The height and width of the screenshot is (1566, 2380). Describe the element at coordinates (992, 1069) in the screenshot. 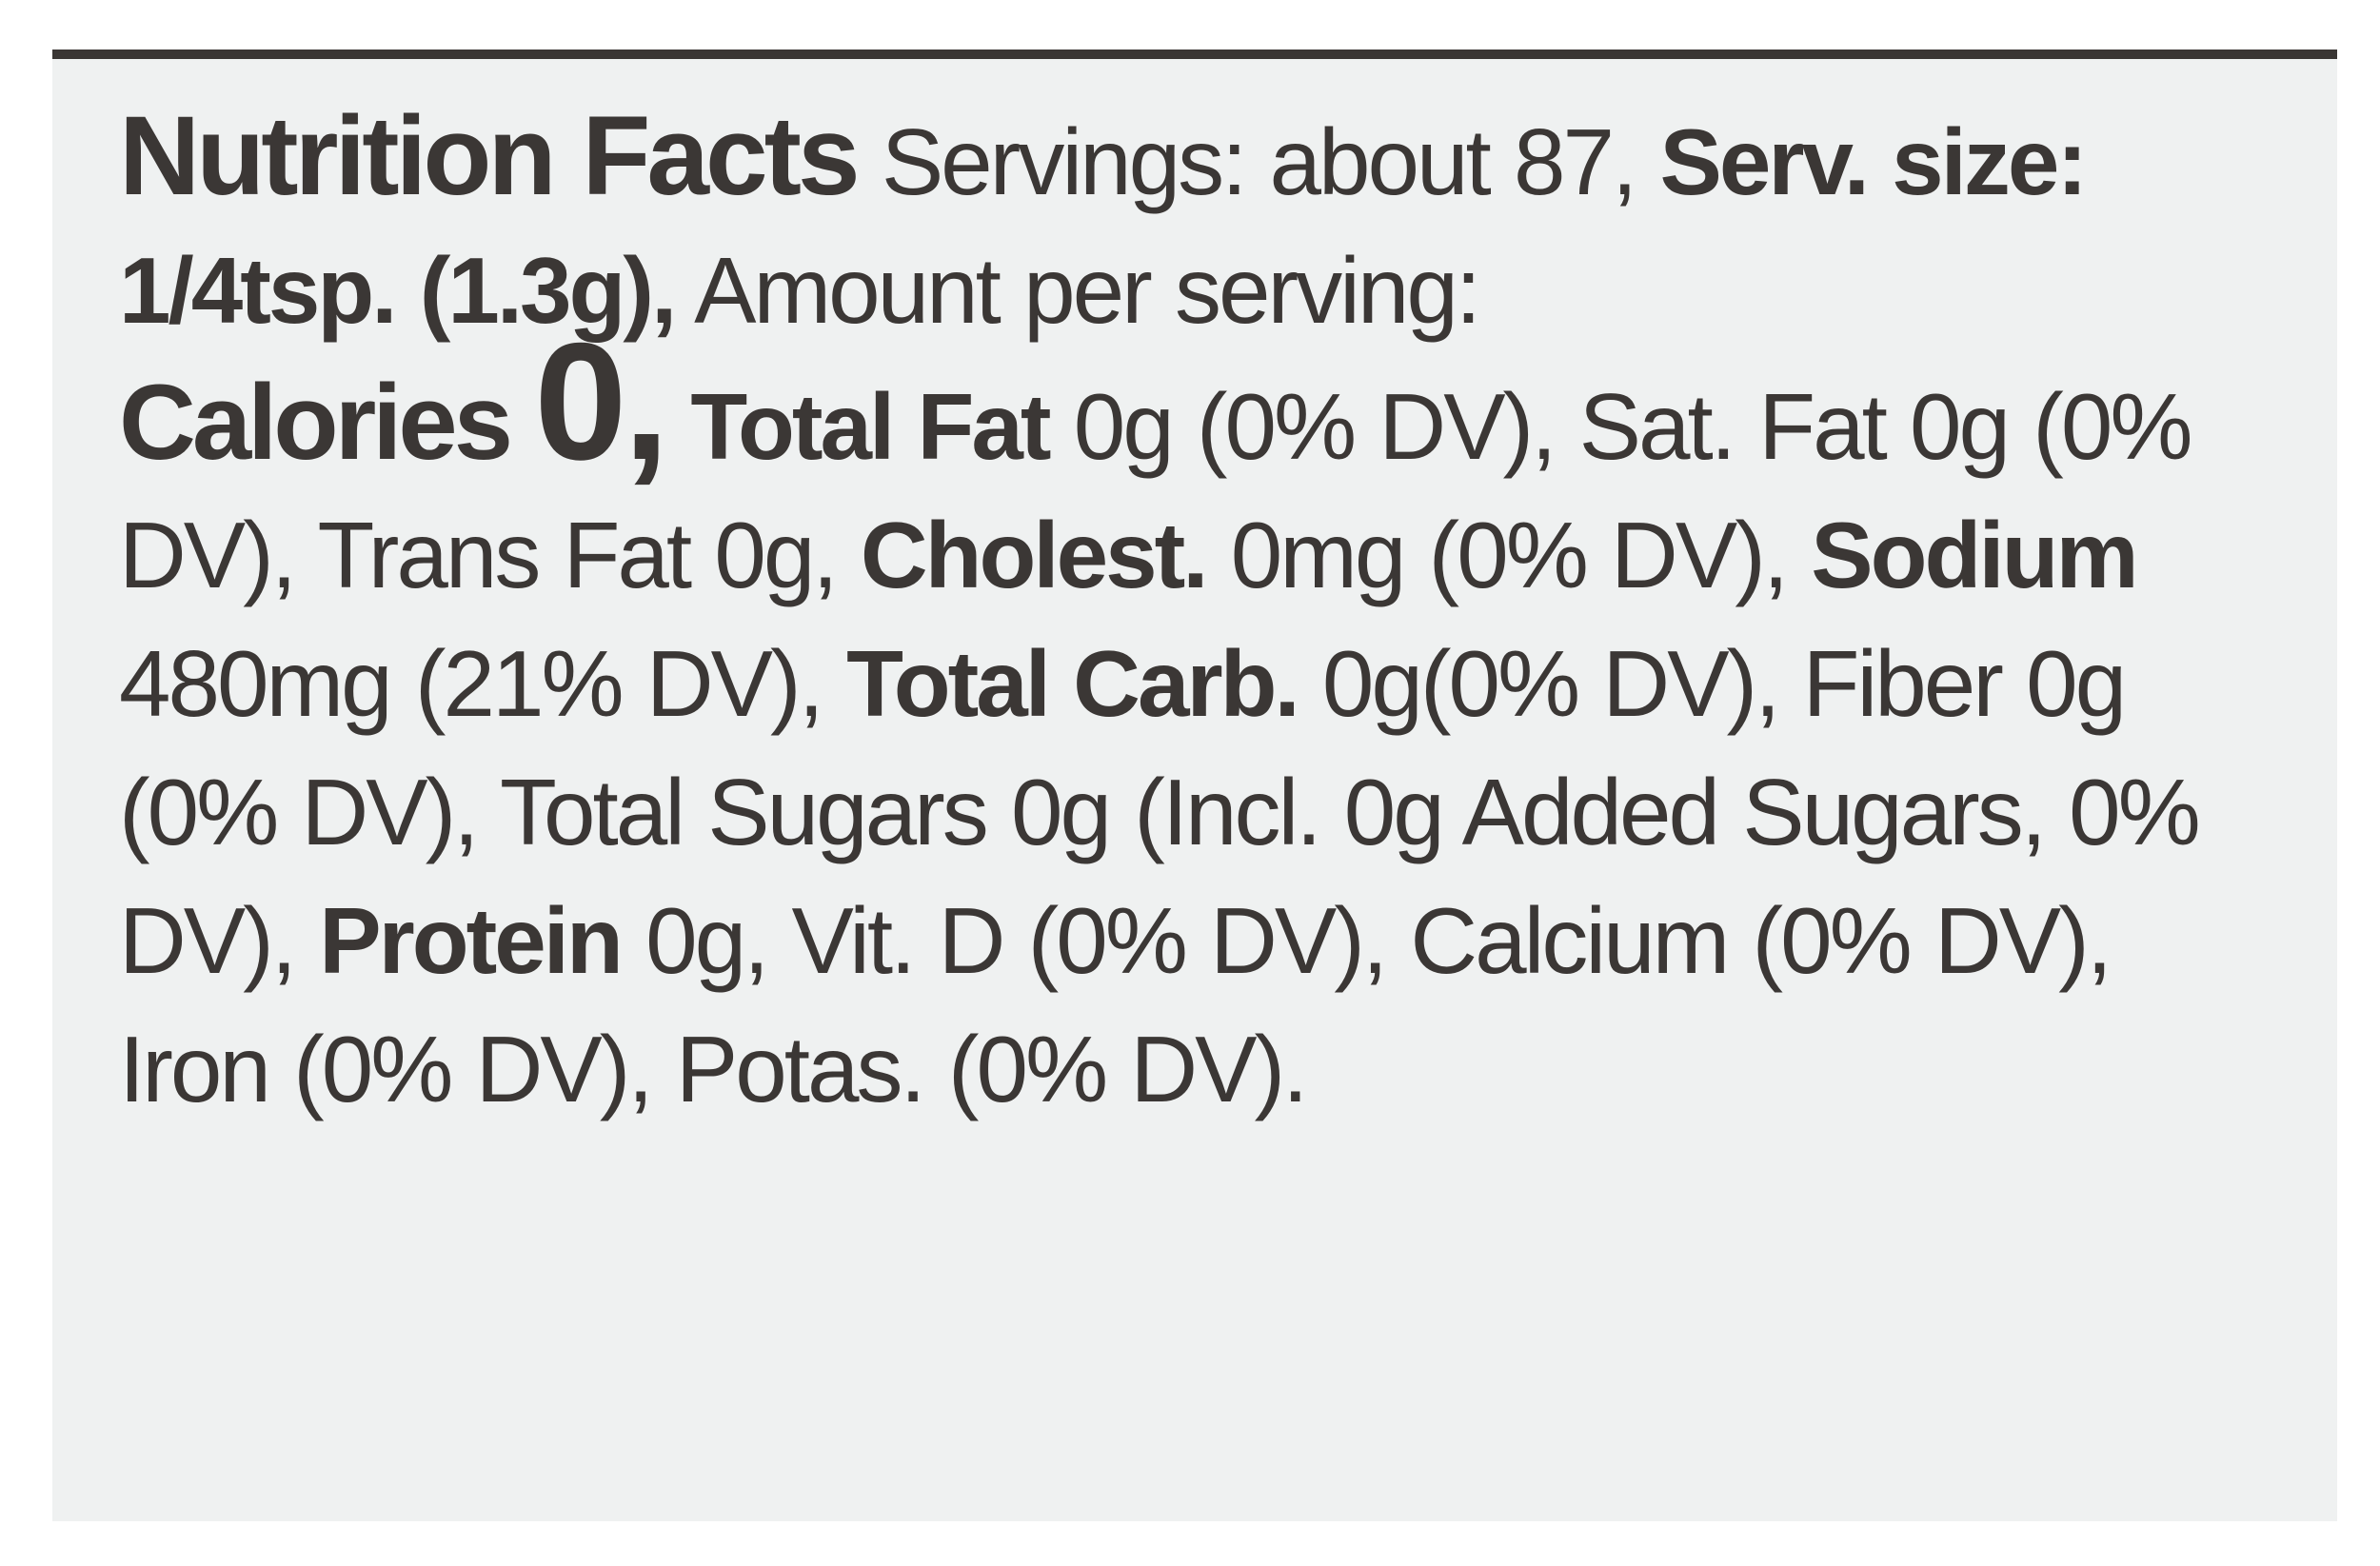

I see `potassium: Potas. (0% DV).` at that location.